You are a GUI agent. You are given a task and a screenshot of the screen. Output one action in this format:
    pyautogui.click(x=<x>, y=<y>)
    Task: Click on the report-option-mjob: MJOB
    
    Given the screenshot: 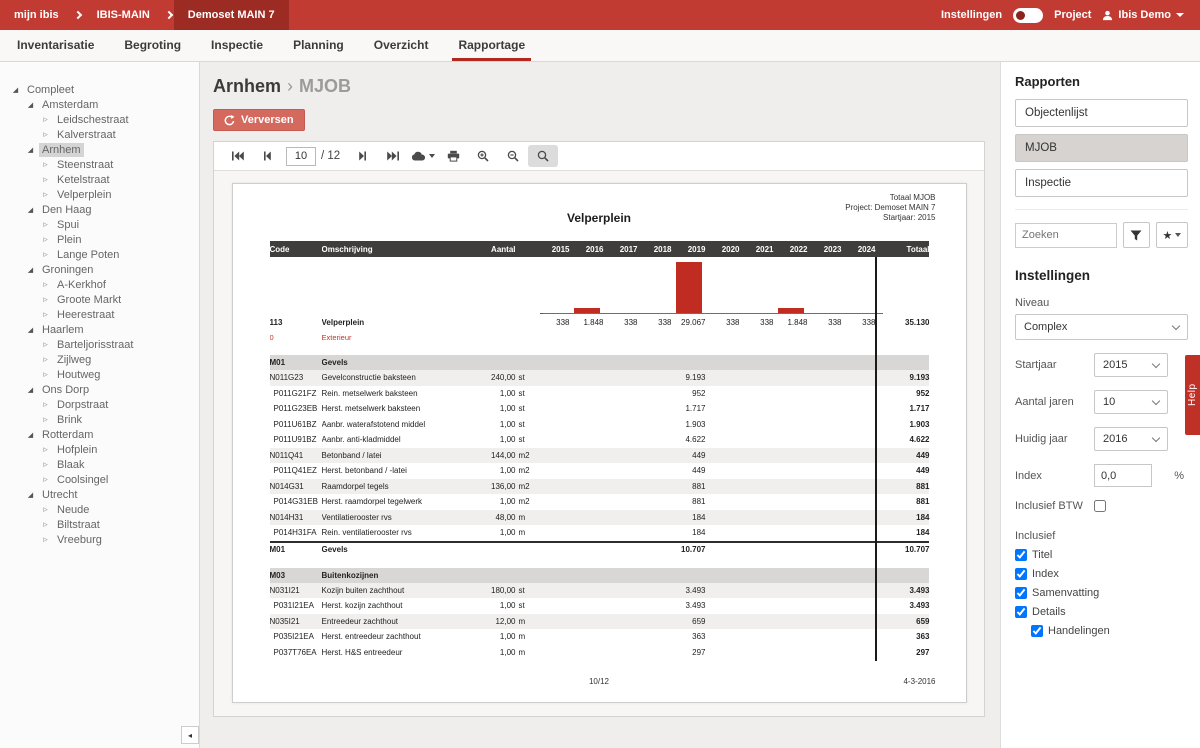 What is the action you would take?
    pyautogui.click(x=1101, y=148)
    